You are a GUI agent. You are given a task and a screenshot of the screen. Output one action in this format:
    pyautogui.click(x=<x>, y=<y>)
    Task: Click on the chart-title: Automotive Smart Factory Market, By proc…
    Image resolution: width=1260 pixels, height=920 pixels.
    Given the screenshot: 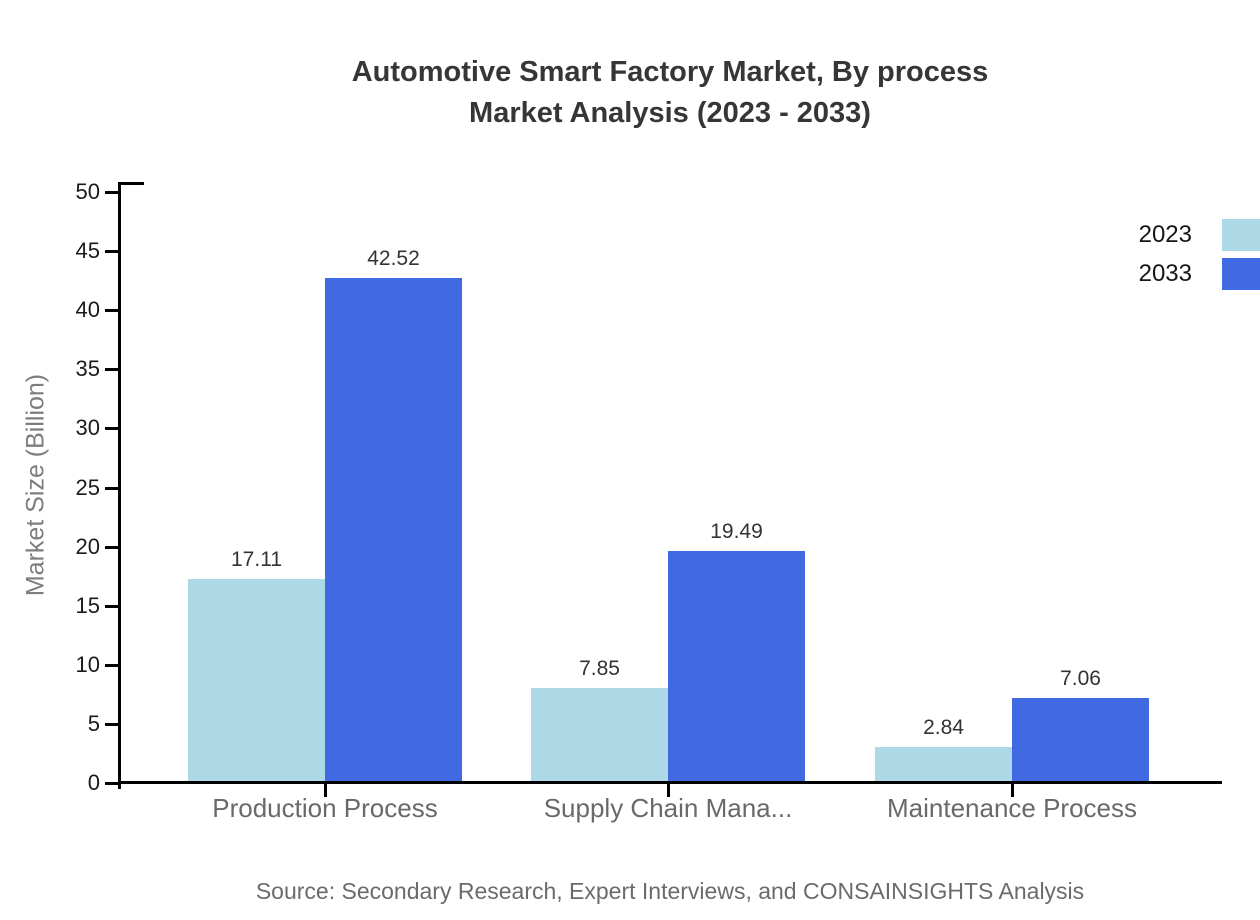 What is the action you would take?
    pyautogui.click(x=670, y=93)
    